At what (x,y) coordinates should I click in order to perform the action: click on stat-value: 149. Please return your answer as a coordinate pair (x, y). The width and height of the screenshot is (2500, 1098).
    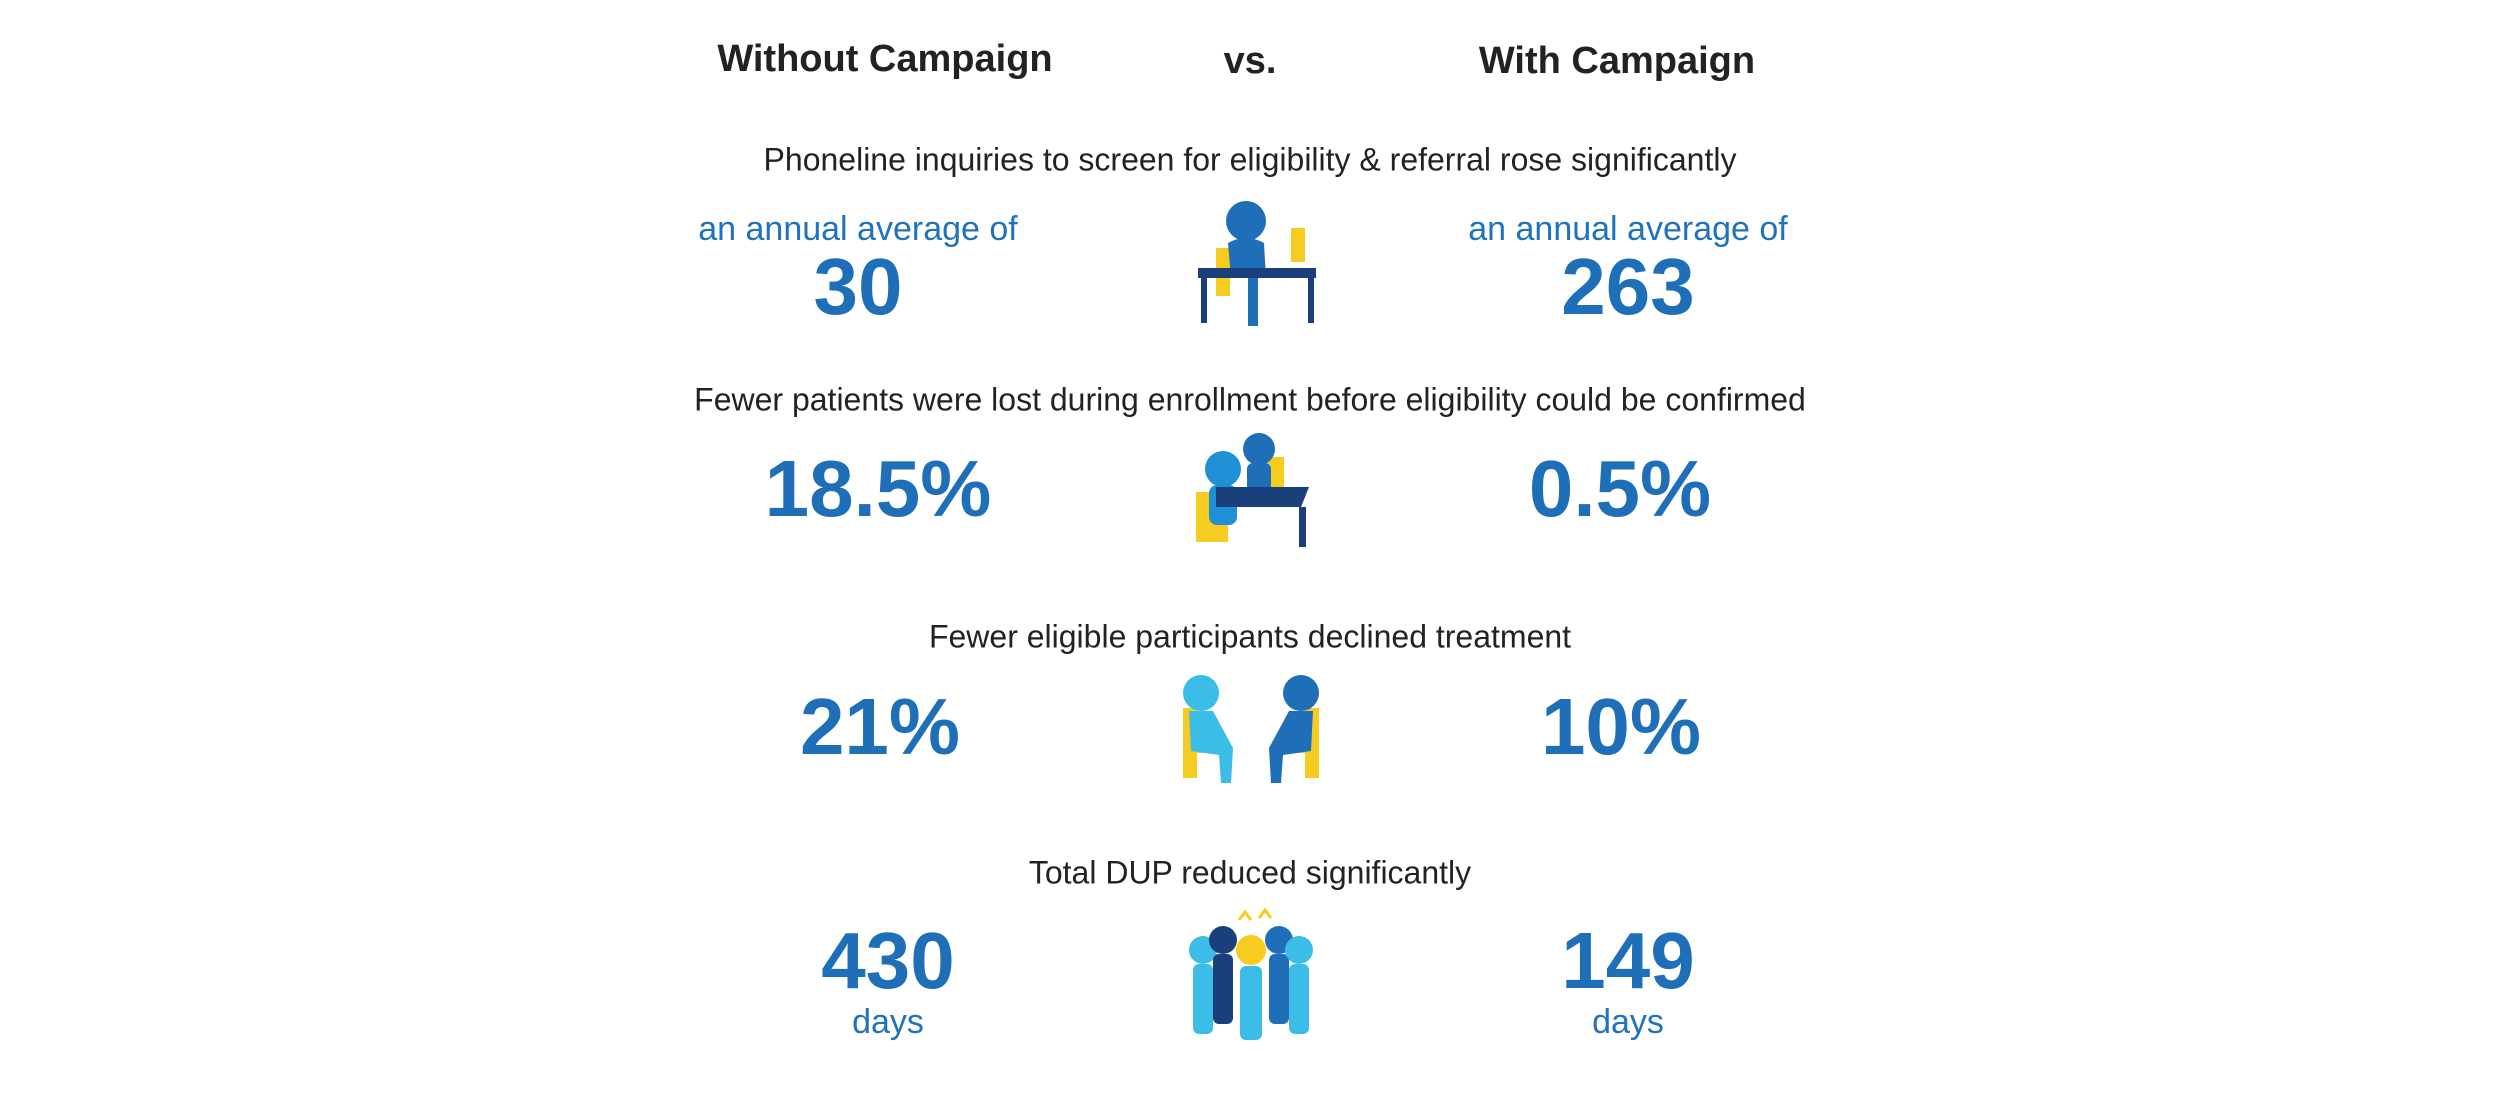
    Looking at the image, I should click on (1627, 960).